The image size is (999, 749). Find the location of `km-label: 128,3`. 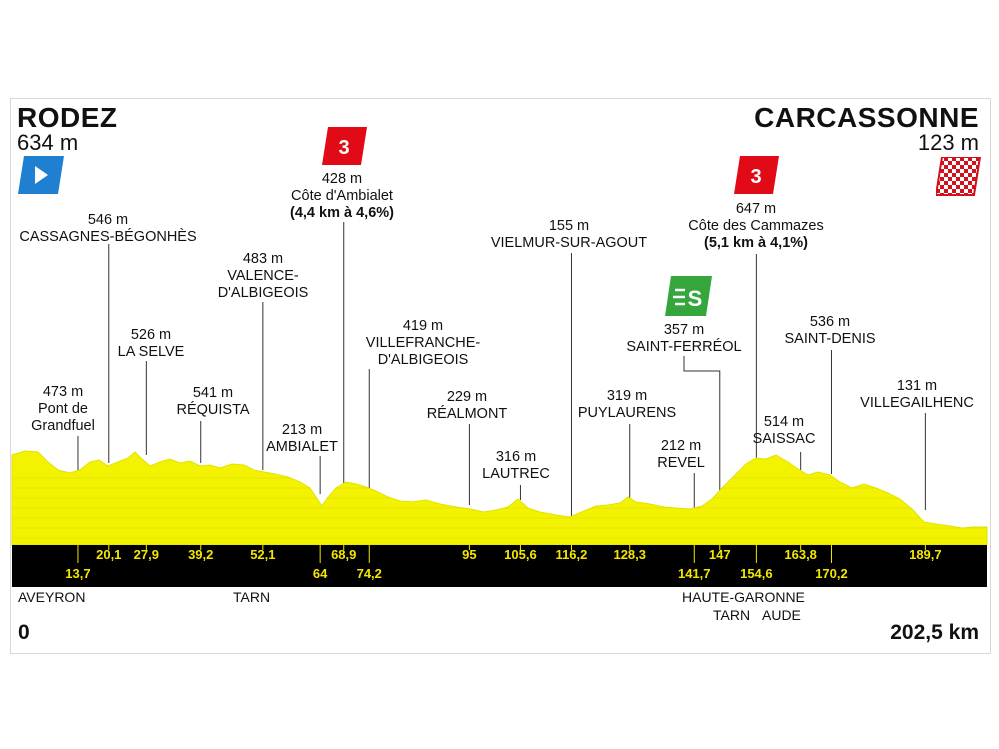

km-label: 128,3 is located at coordinates (630, 554).